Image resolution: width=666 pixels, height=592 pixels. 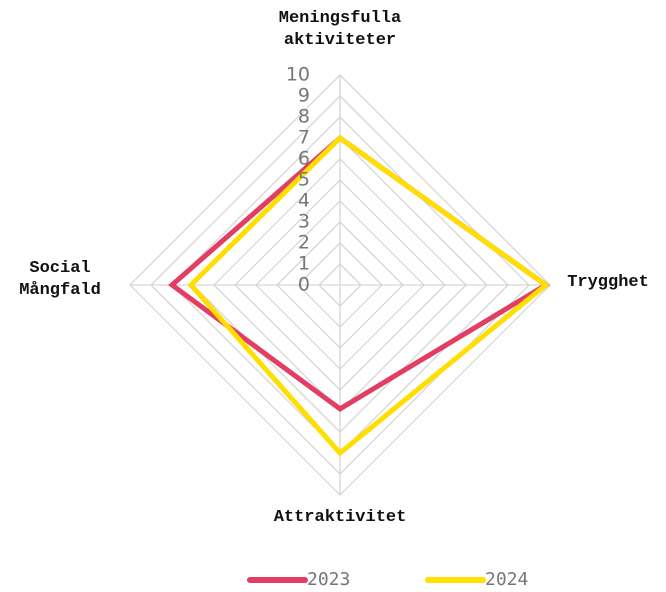 I want to click on tick-label: 9, so click(x=304, y=96).